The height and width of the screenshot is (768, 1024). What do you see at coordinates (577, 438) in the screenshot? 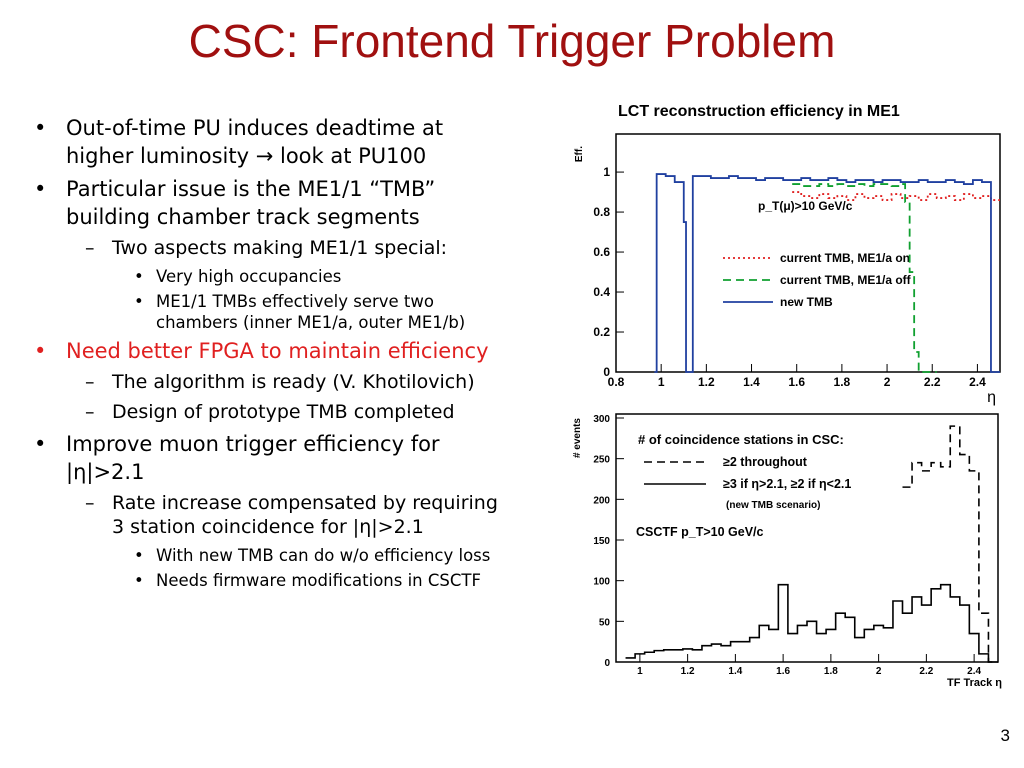
I see `y-axis-label: # events` at bounding box center [577, 438].